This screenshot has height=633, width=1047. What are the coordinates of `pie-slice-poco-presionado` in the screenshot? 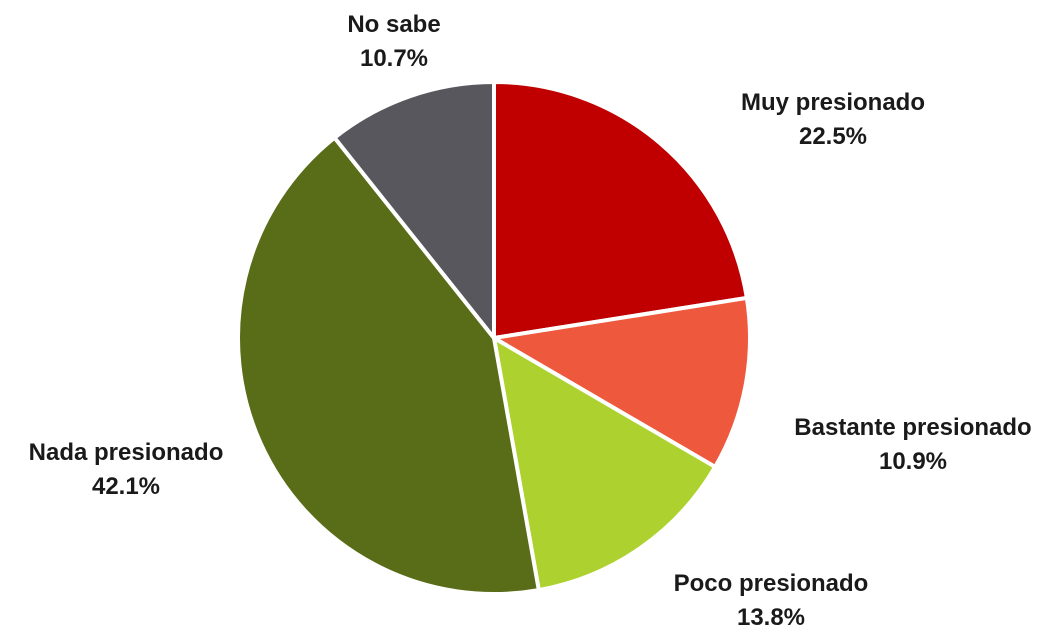 It's located at (604, 463).